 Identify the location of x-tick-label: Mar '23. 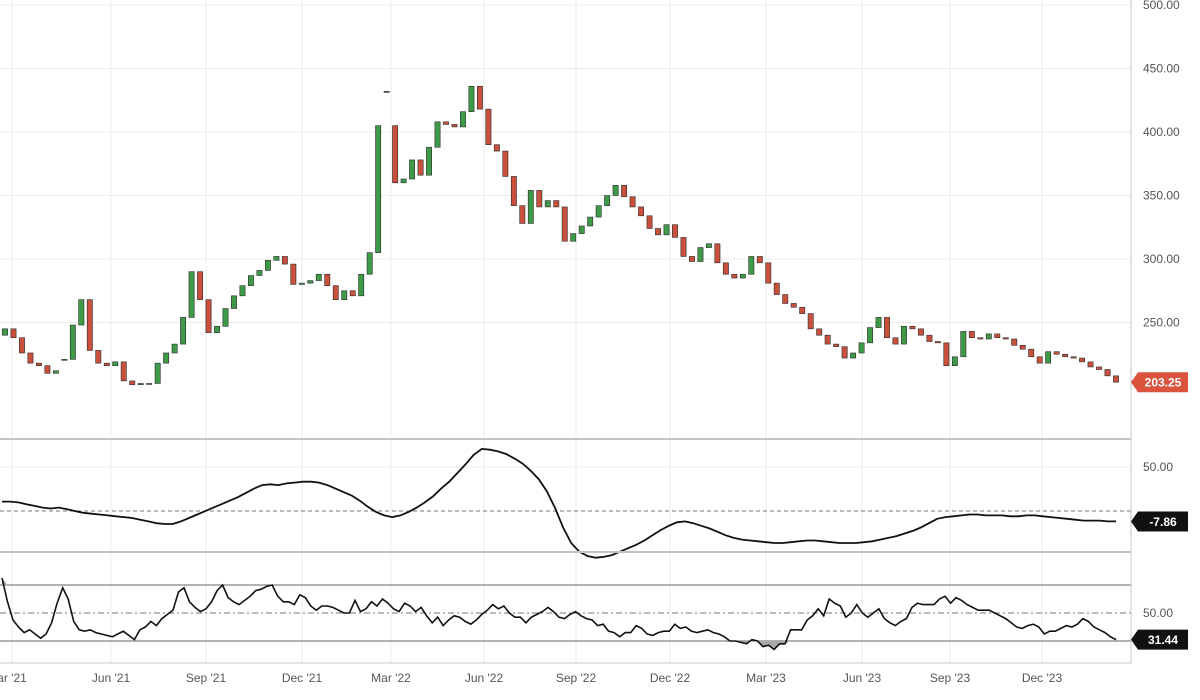
(766, 678).